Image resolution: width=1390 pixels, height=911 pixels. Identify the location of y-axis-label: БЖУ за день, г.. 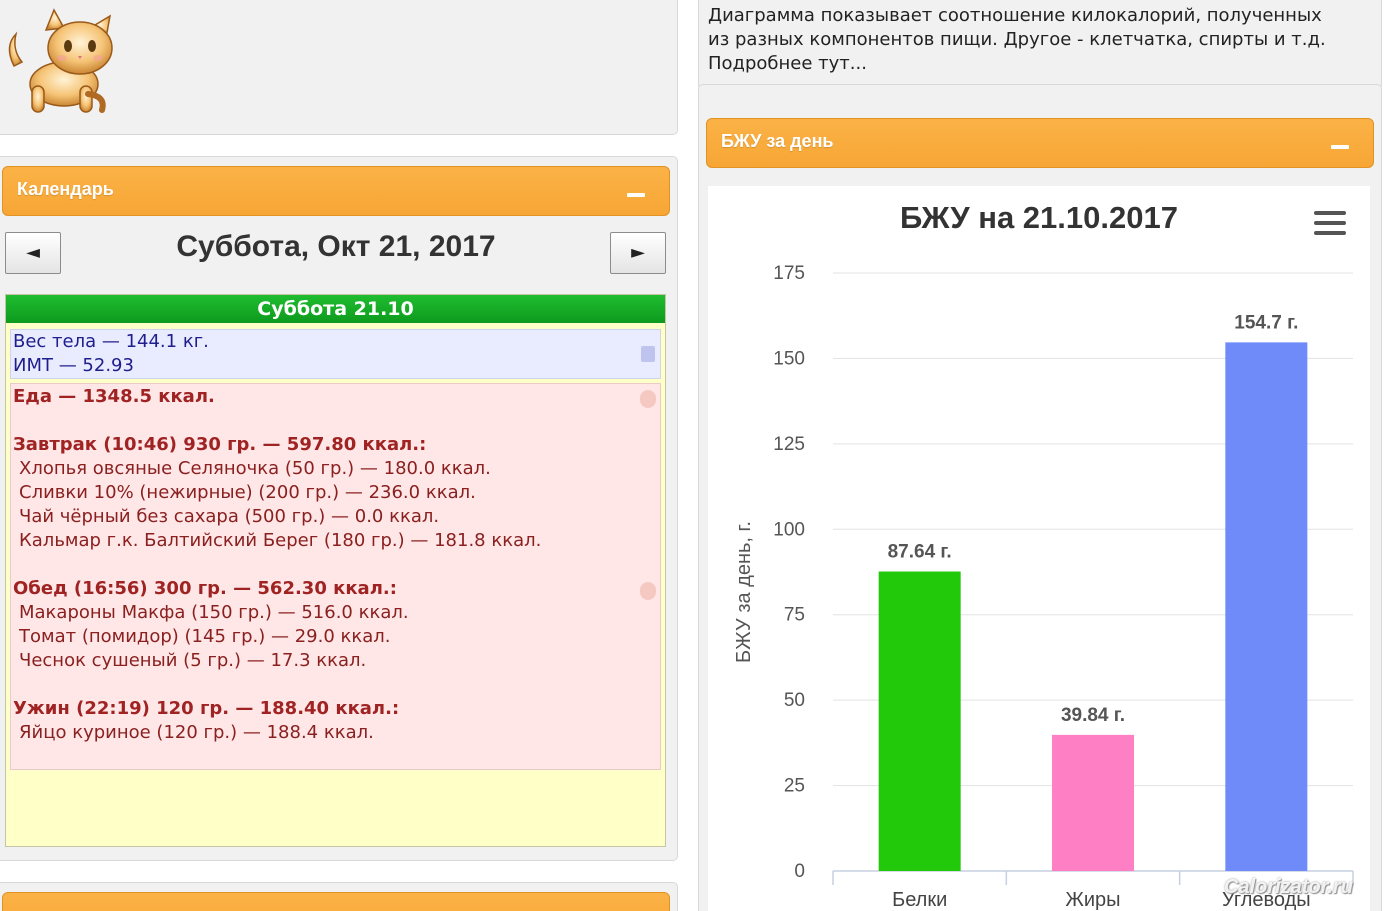
(744, 592).